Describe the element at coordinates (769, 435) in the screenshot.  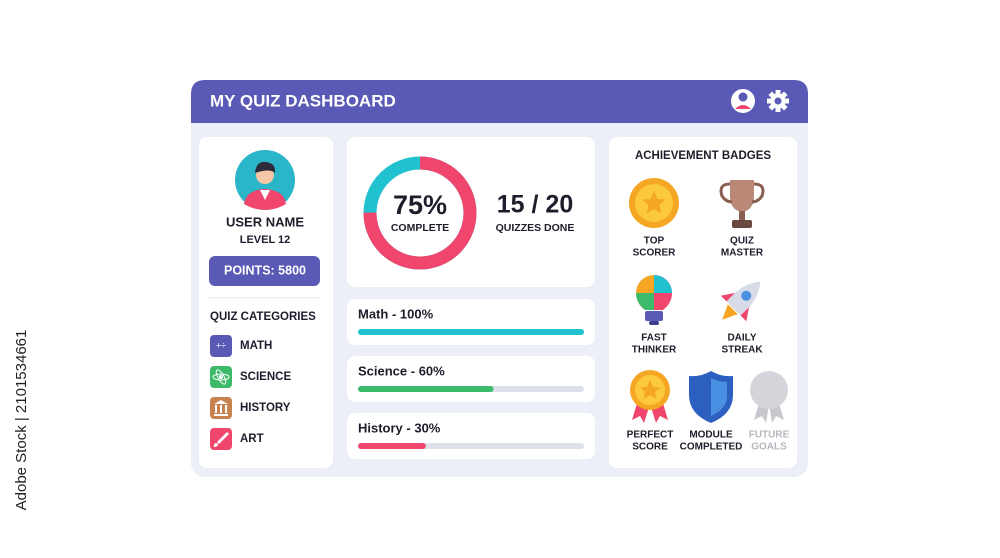
I see `badge-label: FUTURE` at that location.